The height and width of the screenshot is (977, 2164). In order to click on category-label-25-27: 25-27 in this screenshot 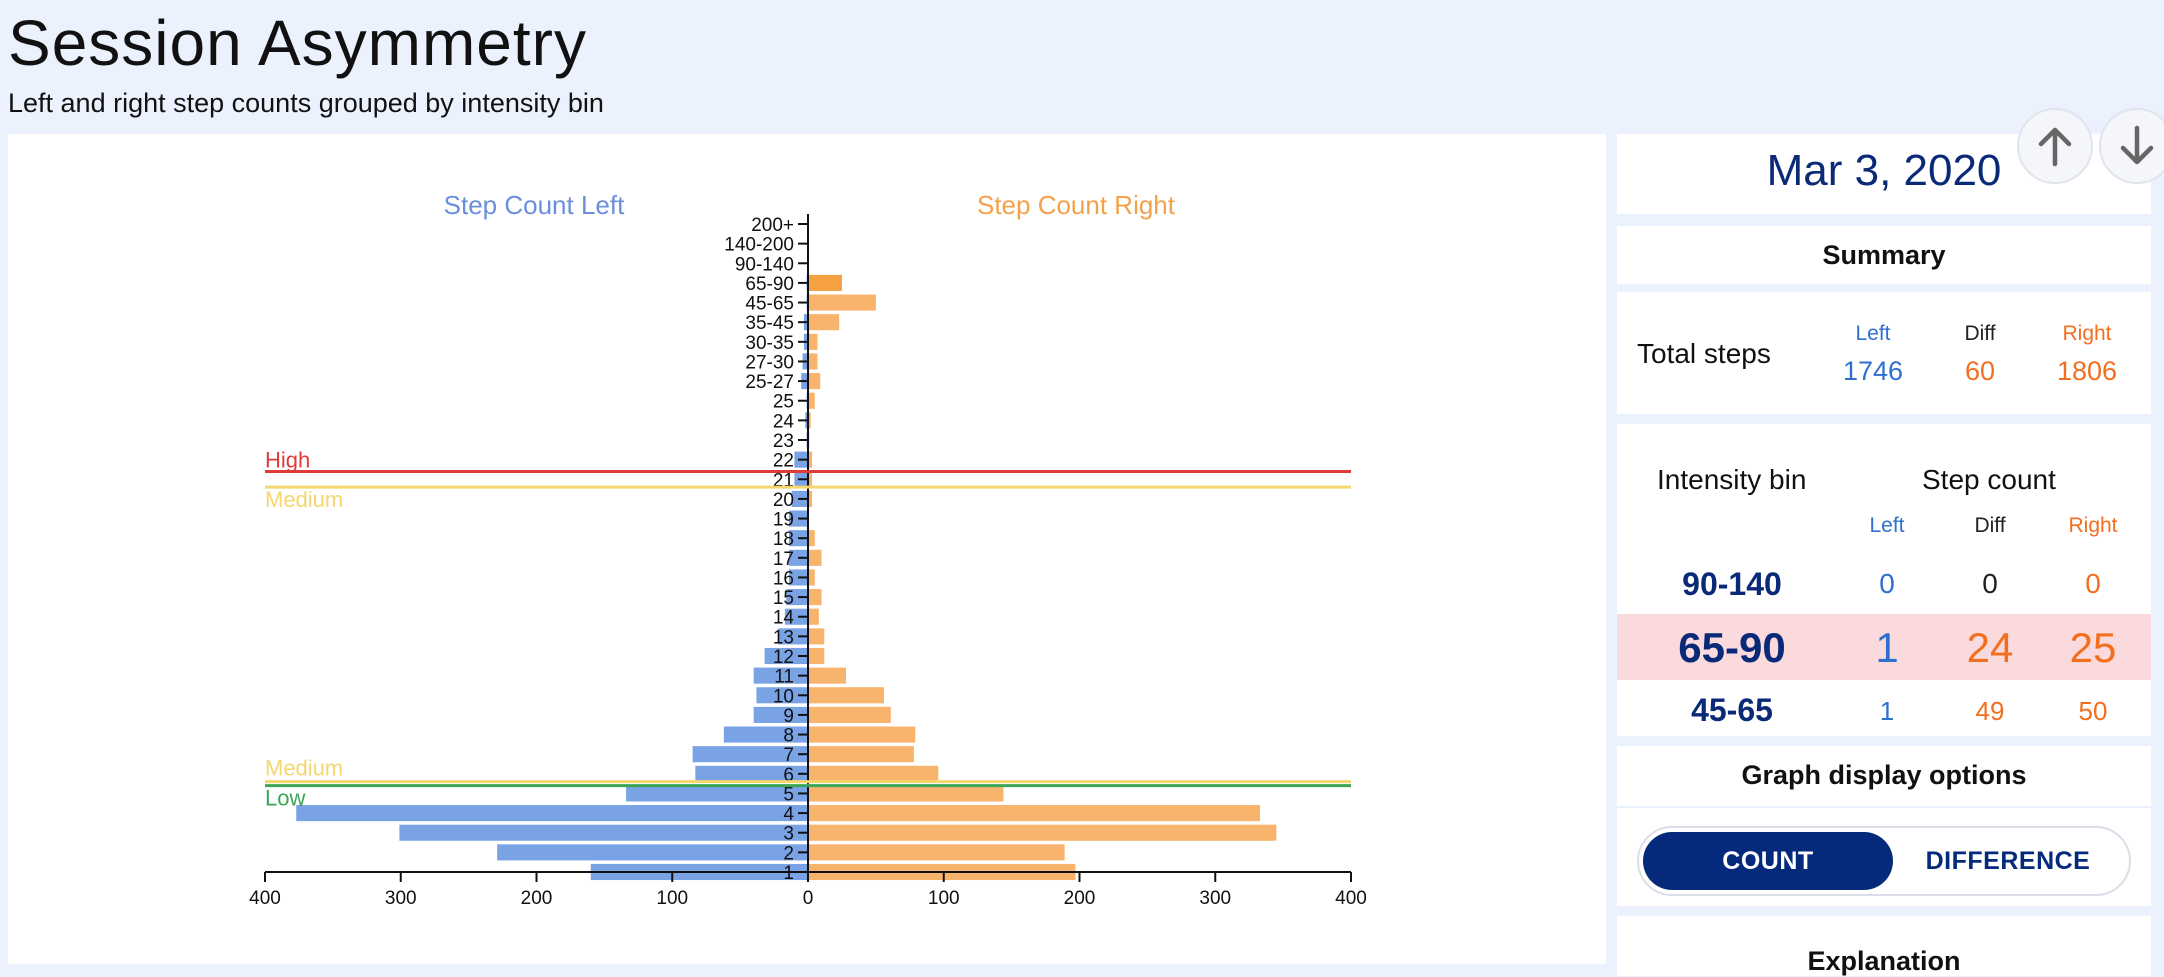, I will do `click(769, 382)`.